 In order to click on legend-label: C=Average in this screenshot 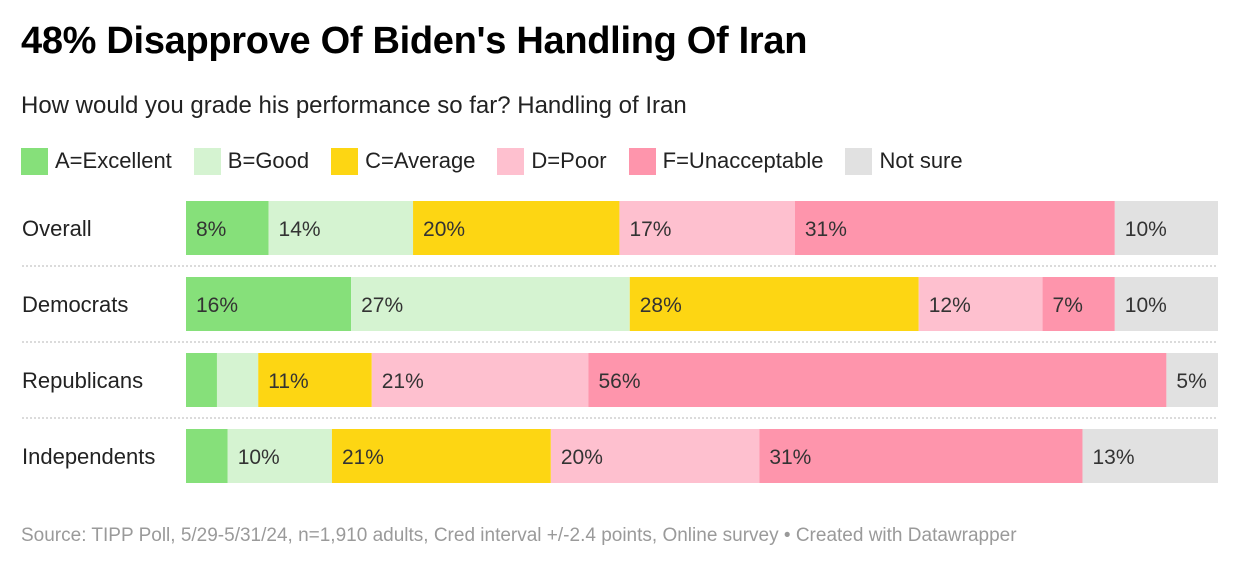, I will do `click(420, 160)`.